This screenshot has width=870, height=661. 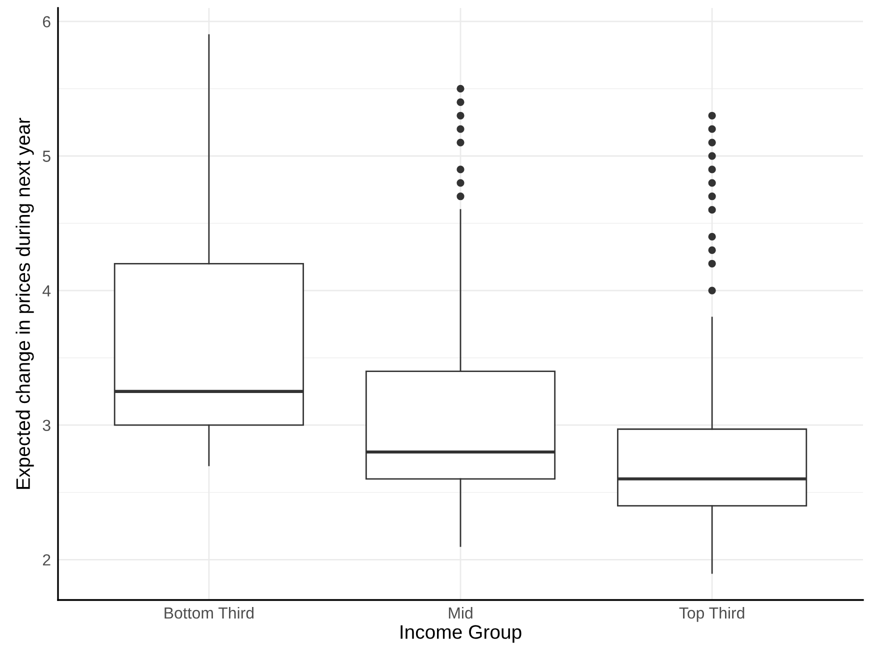 What do you see at coordinates (209, 612) in the screenshot?
I see `x-tick-label: Bottom Third` at bounding box center [209, 612].